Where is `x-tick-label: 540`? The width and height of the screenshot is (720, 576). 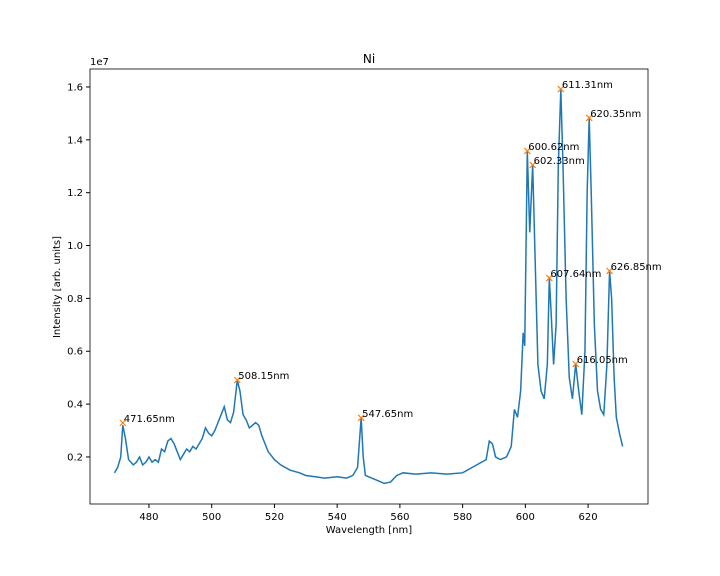 x-tick-label: 540 is located at coordinates (337, 517).